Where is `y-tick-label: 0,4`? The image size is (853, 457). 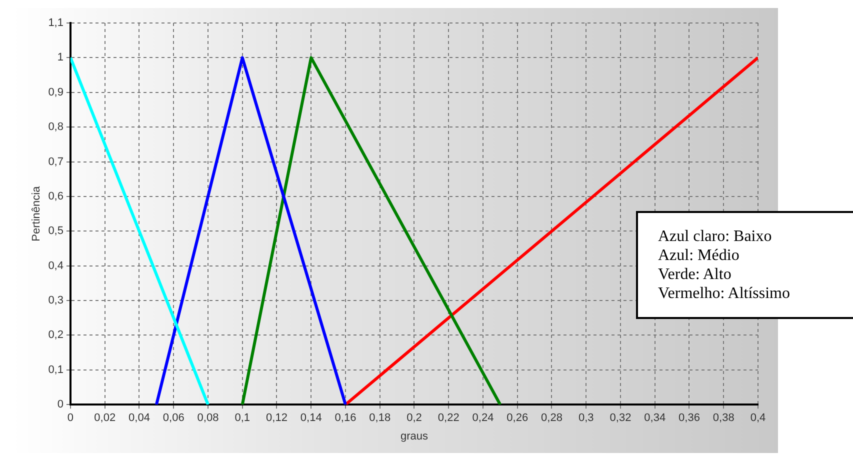
y-tick-label: 0,4 is located at coordinates (56, 266).